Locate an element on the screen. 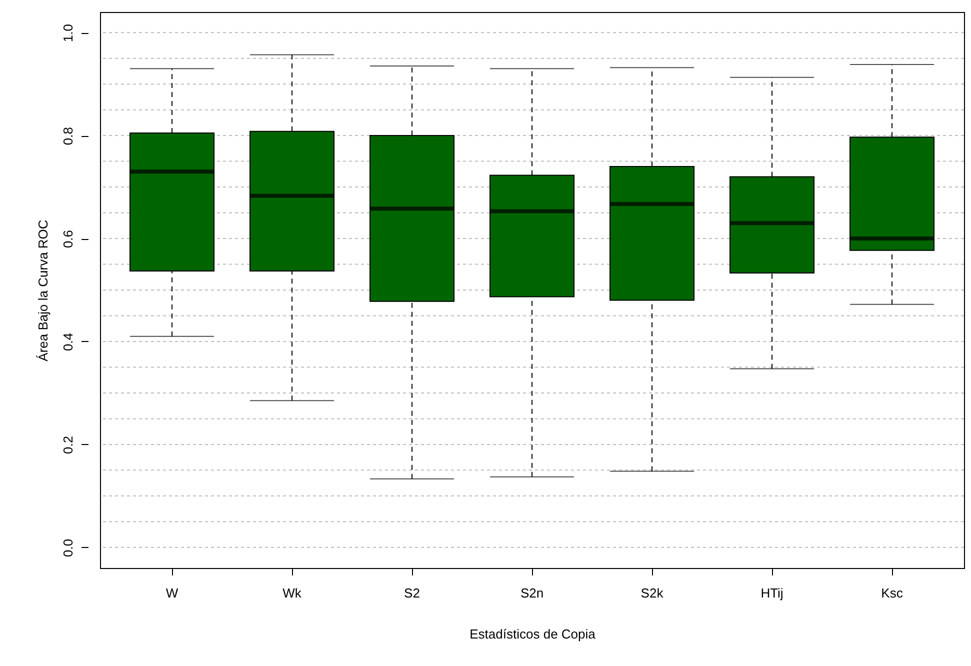 Image resolution: width=971 pixels, height=666 pixels. x-tick-label: Ksc is located at coordinates (892, 593).